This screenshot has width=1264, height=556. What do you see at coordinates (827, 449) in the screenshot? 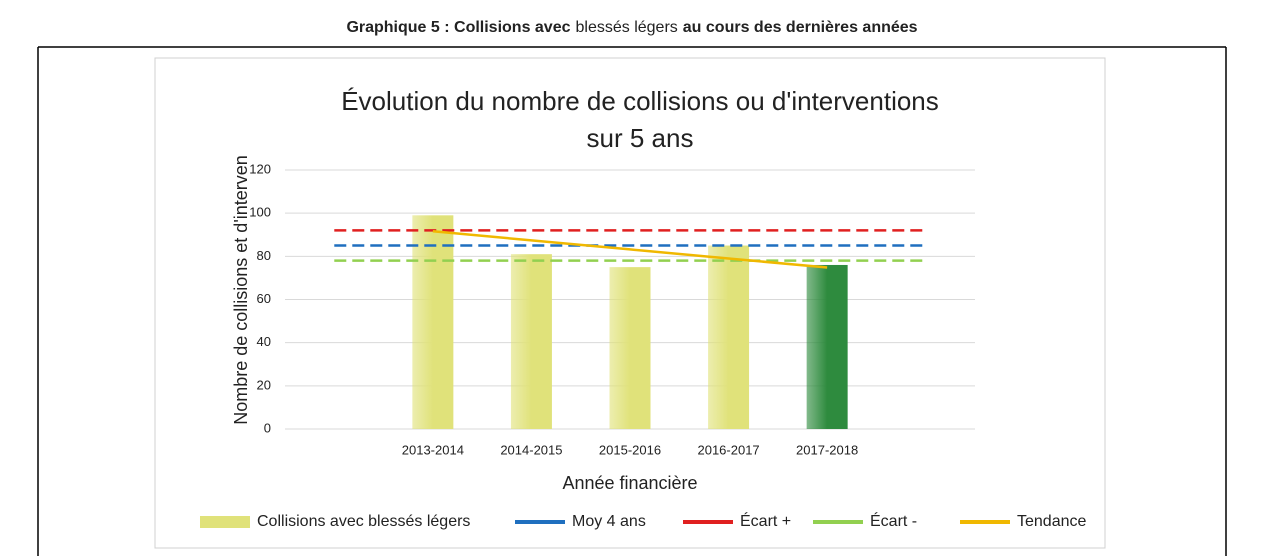
I see `x-tick-label: 2017-2018` at bounding box center [827, 449].